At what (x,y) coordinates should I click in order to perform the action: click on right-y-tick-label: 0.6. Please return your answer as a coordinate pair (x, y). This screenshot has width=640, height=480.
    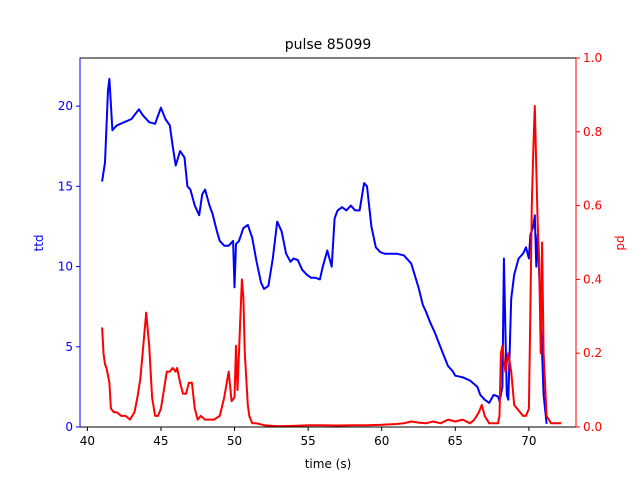
    Looking at the image, I should click on (592, 206).